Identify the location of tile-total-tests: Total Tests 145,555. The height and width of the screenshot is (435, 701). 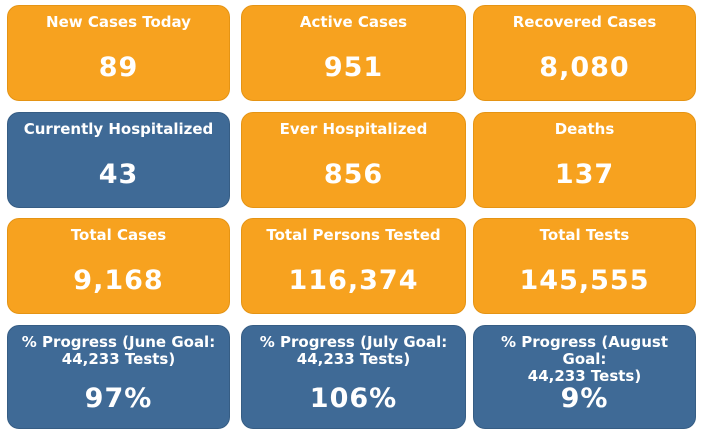
(584, 266).